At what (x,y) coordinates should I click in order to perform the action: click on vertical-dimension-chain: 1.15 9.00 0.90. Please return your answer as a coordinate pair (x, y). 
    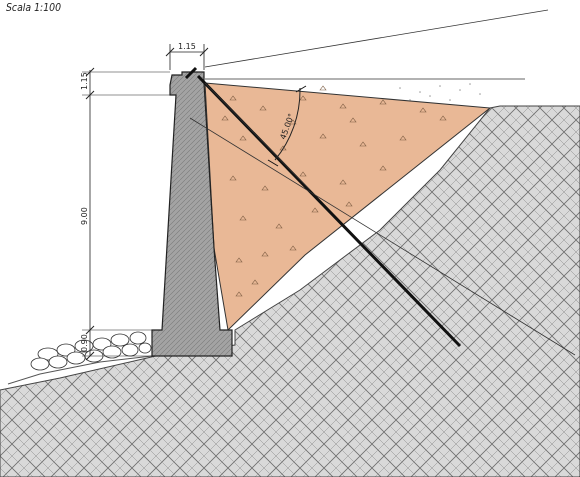
    Looking at the image, I should click on (125, 214).